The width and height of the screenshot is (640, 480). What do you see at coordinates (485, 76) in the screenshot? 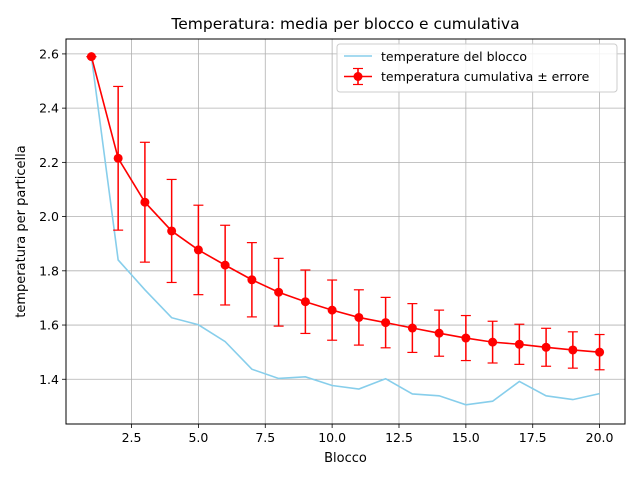
I see `legend-label-cumulative: temperatura cumulativa ± errore` at bounding box center [485, 76].